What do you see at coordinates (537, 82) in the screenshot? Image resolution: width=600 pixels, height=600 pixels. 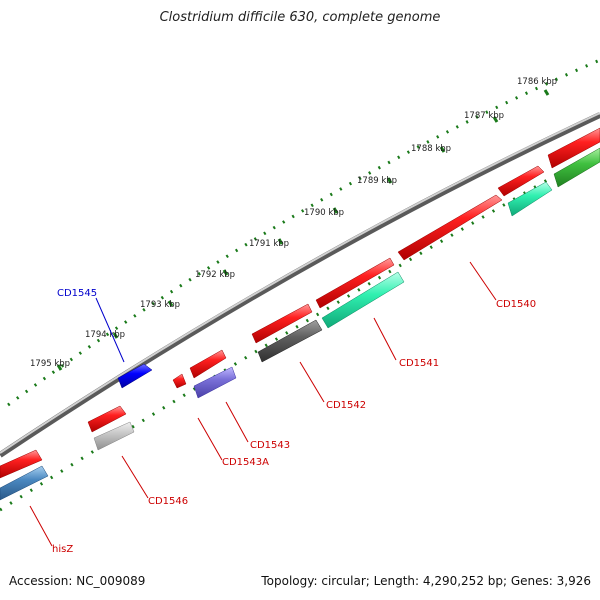 I see `tick-label-1786: 1786 kbp` at bounding box center [537, 82].